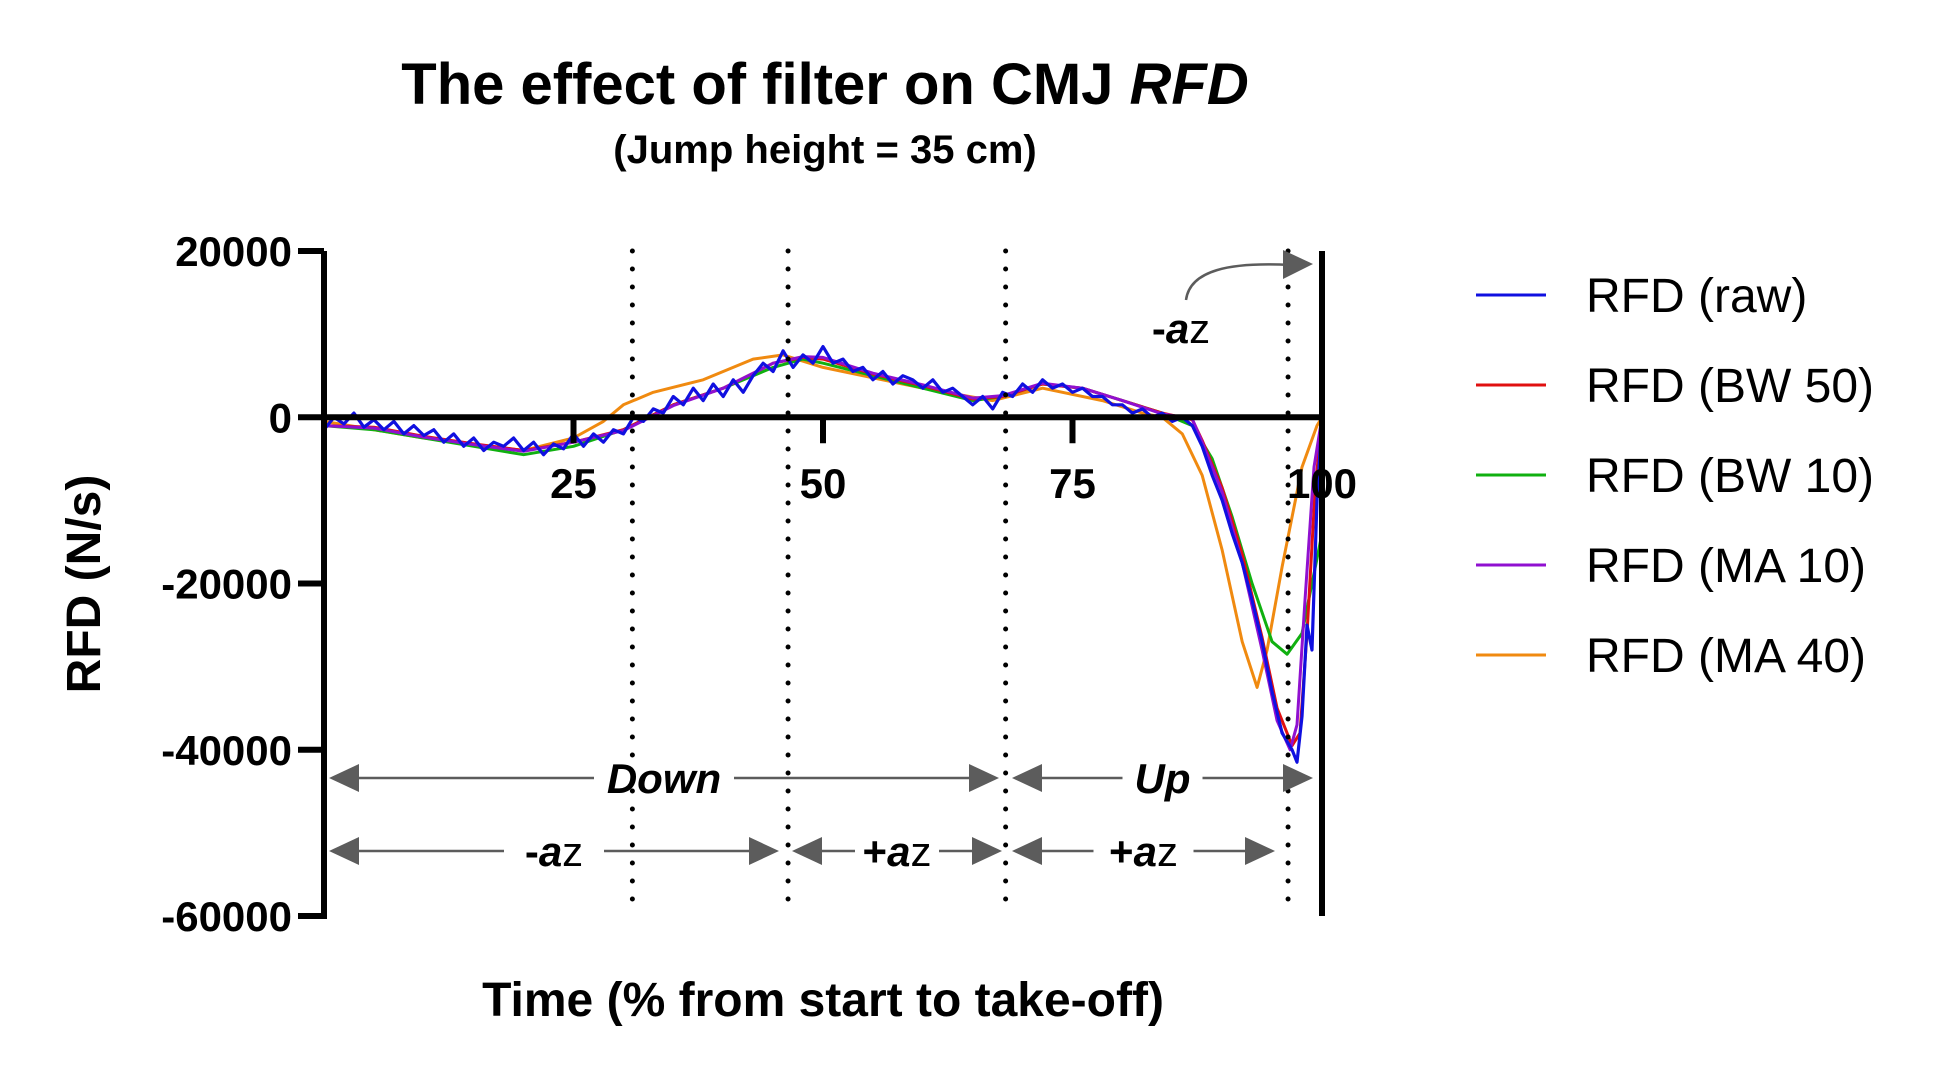 The width and height of the screenshot is (1959, 1073). What do you see at coordinates (1322, 483) in the screenshot?
I see `x-tick-label: 100` at bounding box center [1322, 483].